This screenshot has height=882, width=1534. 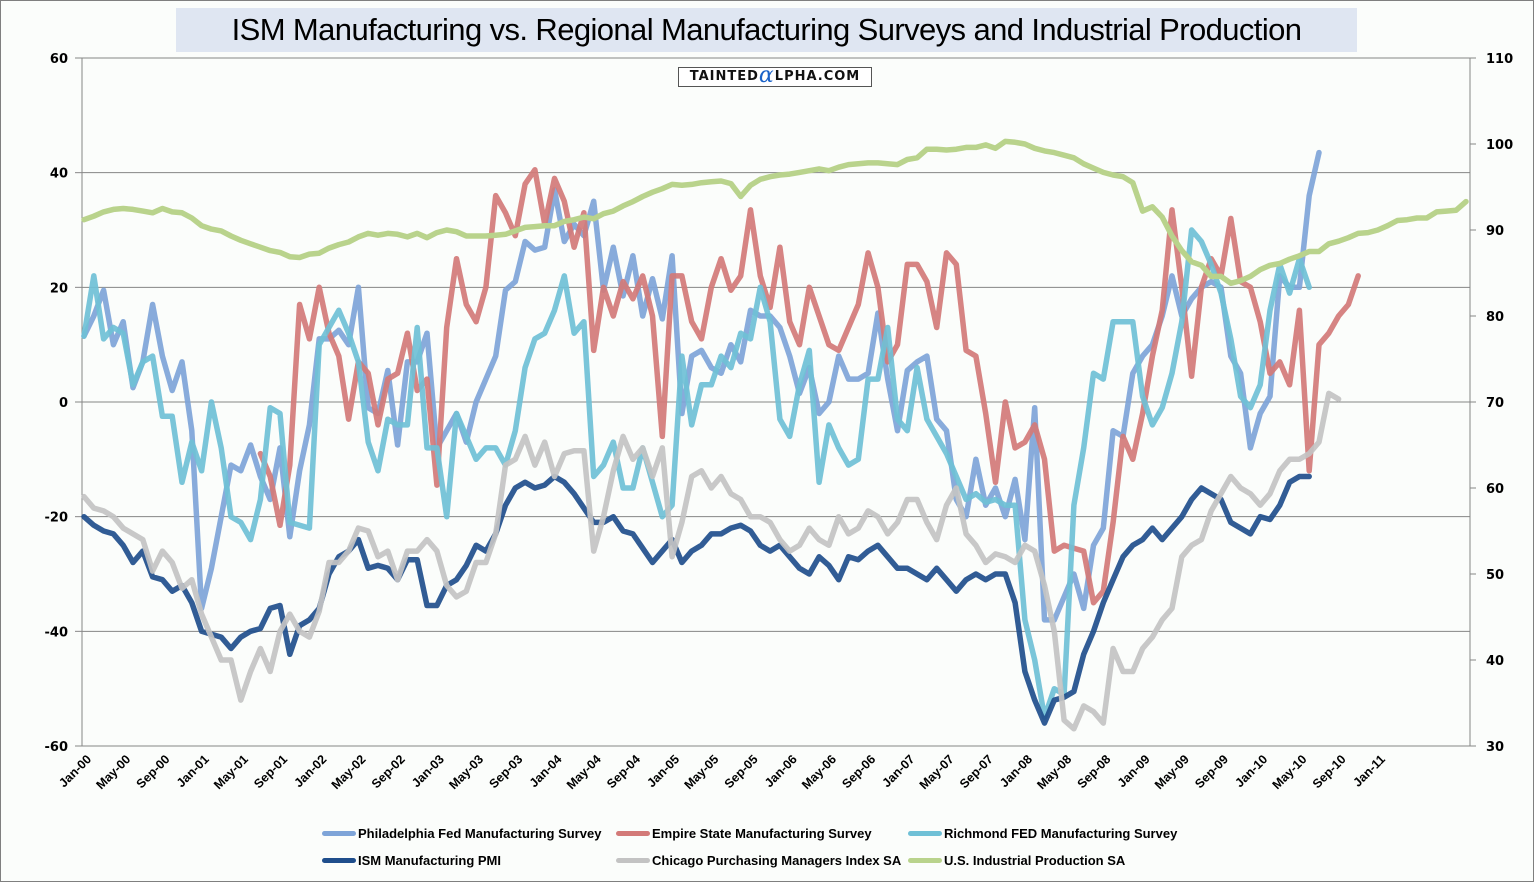 I want to click on x-tick-label: Sep-10, so click(x=1329, y=771).